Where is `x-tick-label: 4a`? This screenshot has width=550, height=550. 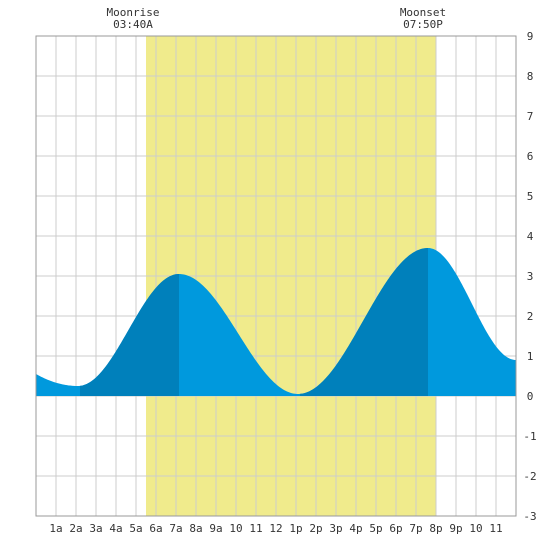 x-tick-label: 4a is located at coordinates (115, 528).